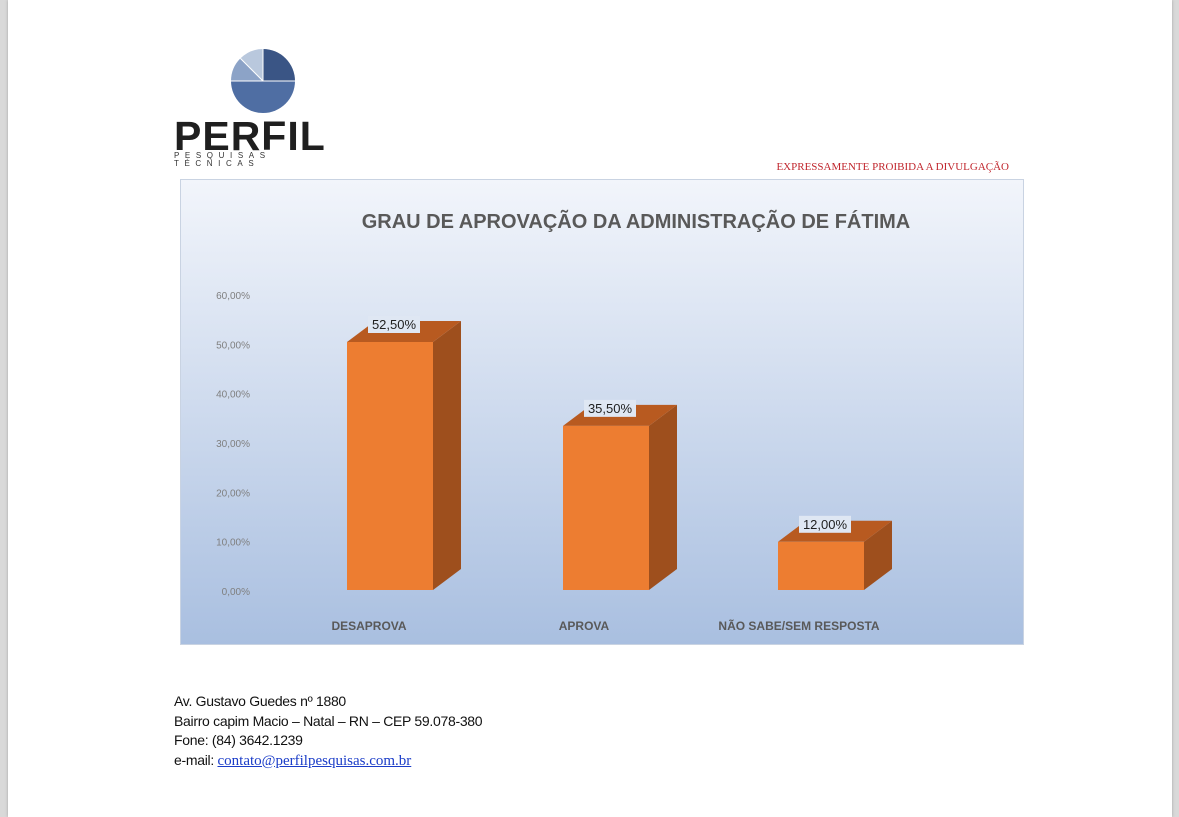 The width and height of the screenshot is (1179, 817). Describe the element at coordinates (606, 507) in the screenshot. I see `bar-aprova` at that location.